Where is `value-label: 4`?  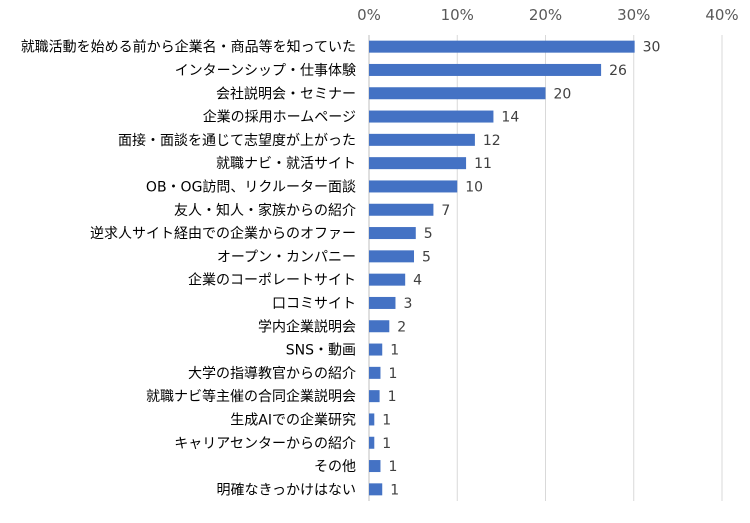
value-label: 4 is located at coordinates (417, 281).